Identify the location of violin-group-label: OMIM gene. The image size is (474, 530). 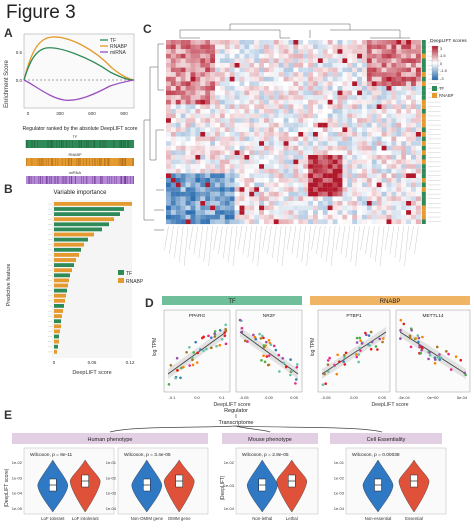
(179, 518).